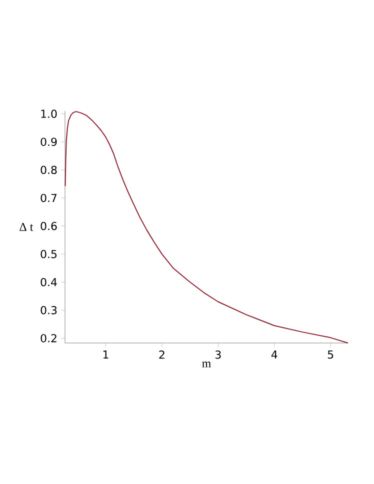  What do you see at coordinates (161, 354) in the screenshot?
I see `x-tick-label: 2` at bounding box center [161, 354].